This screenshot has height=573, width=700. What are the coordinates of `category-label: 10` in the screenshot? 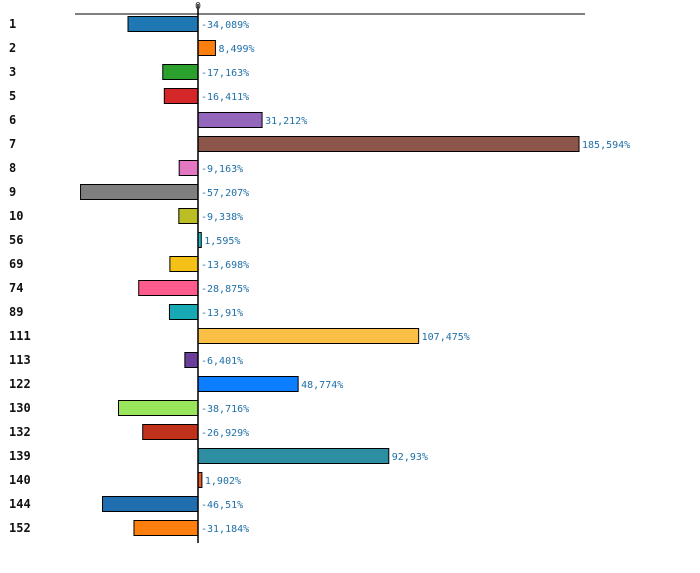 It's located at (16, 216).